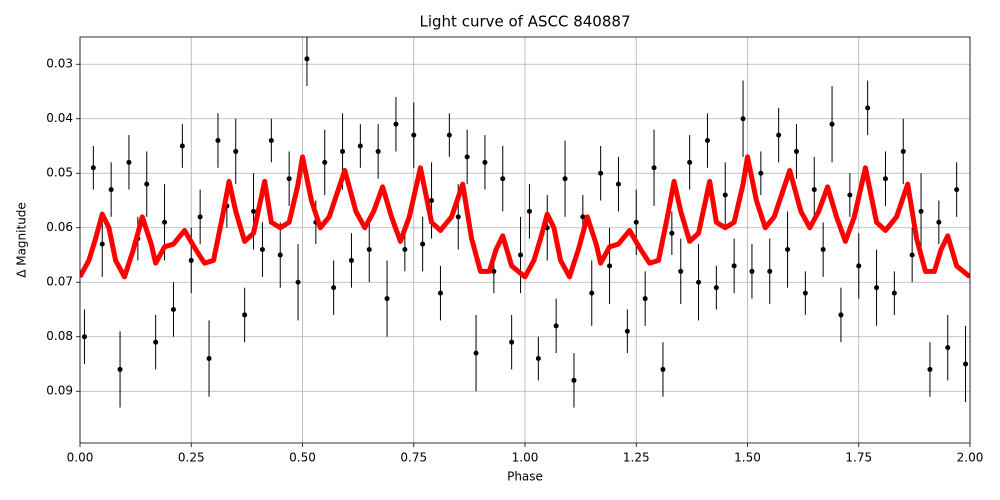 This screenshot has width=1000, height=500. I want to click on x-tick-label: 1.50, so click(747, 458).